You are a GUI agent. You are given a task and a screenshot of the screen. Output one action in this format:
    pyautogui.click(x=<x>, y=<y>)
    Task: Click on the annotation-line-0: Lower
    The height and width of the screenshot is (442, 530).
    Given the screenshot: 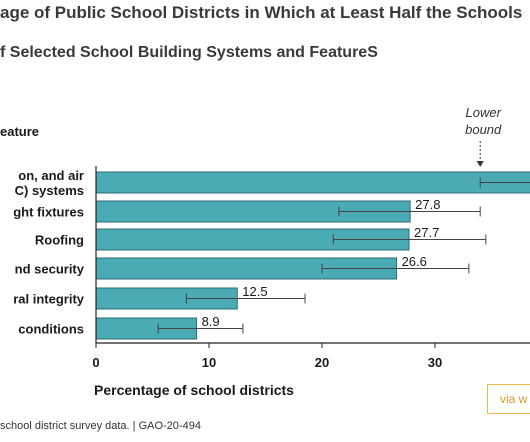 What is the action you would take?
    pyautogui.click(x=483, y=112)
    